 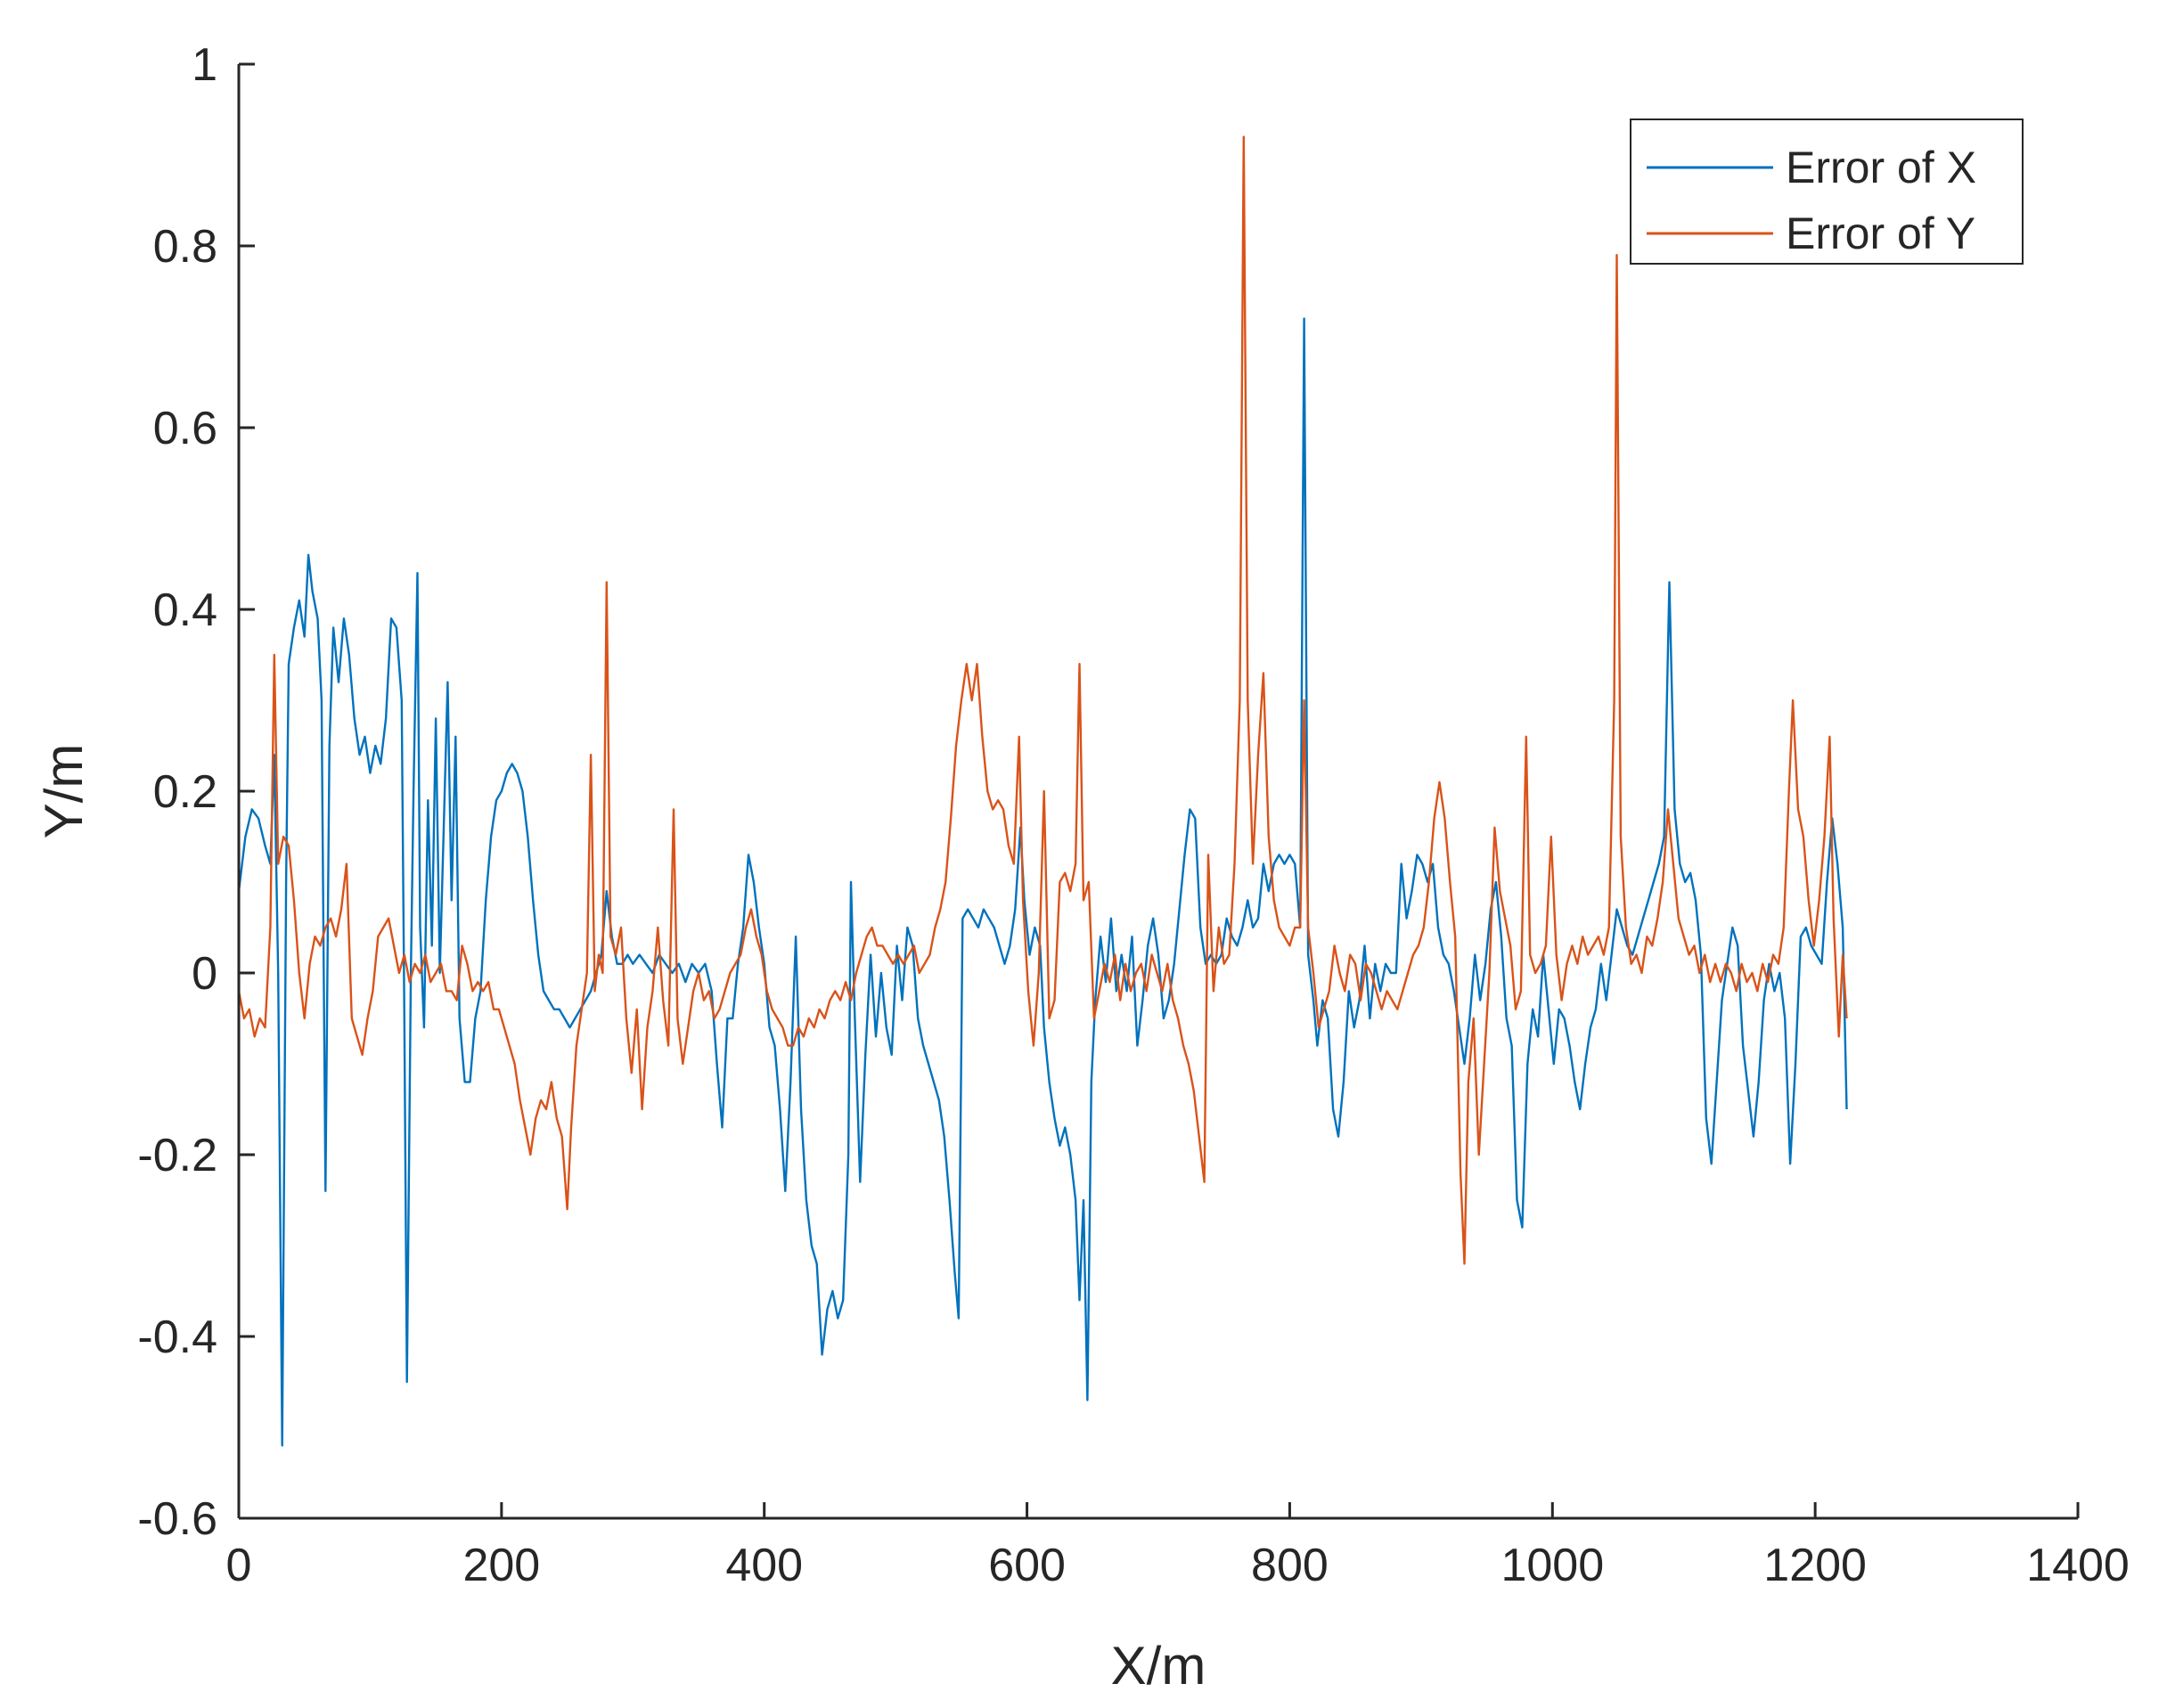 I want to click on x-tick-label: 1200, so click(x=1815, y=1565).